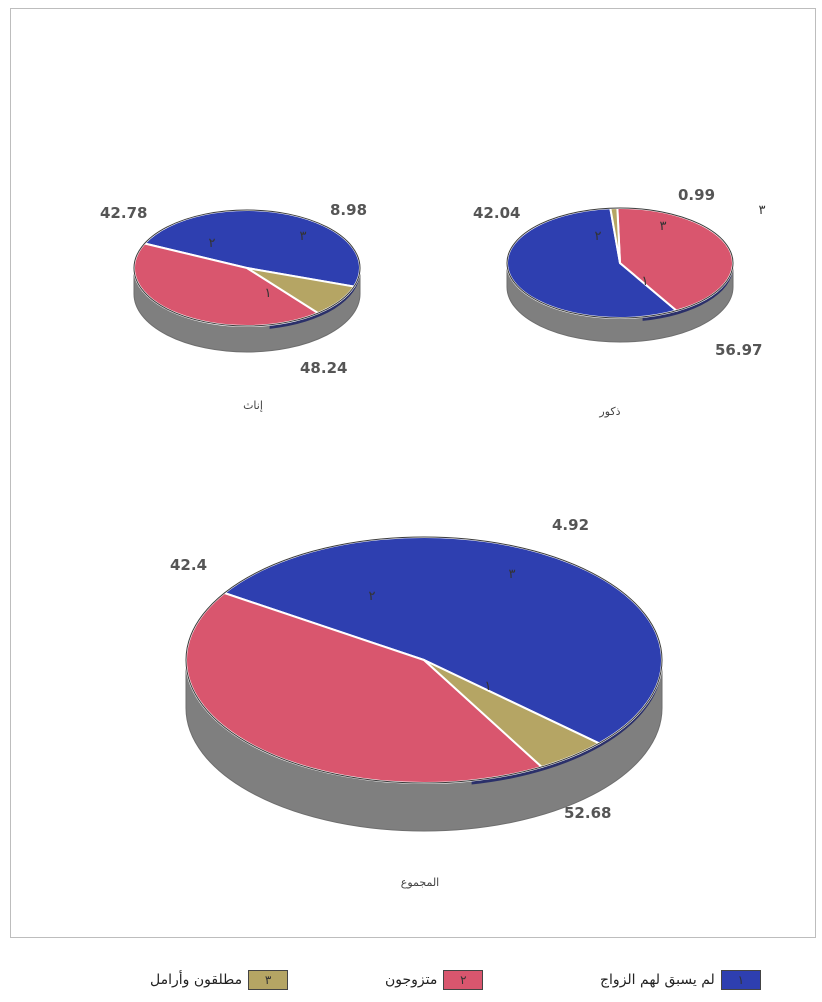 This screenshot has height=1002, width=822. Describe the element at coordinates (657, 980) in the screenshot. I see `legend-label-never-married: لم يسبق لهم الزواج` at that location.